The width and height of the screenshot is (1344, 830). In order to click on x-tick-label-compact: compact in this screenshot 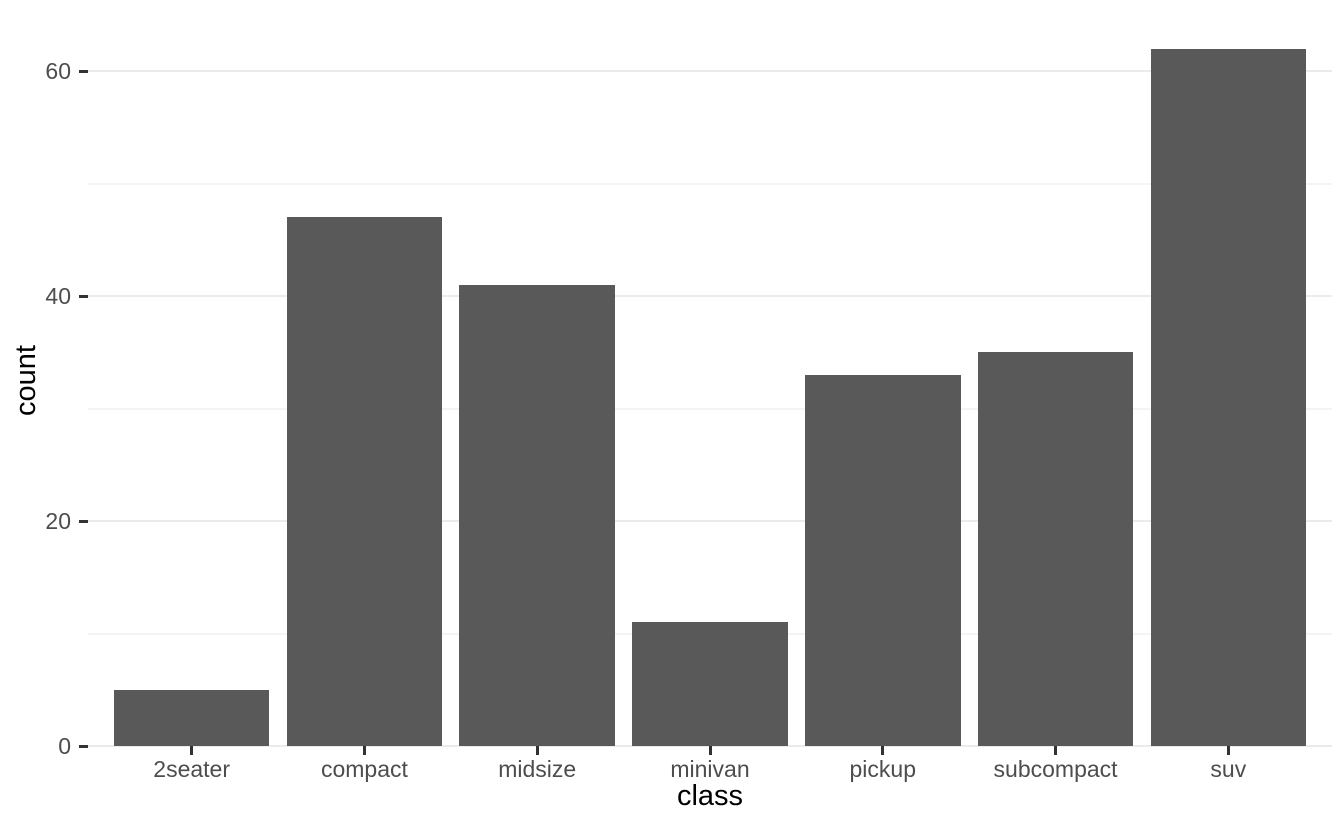, I will do `click(364, 769)`.